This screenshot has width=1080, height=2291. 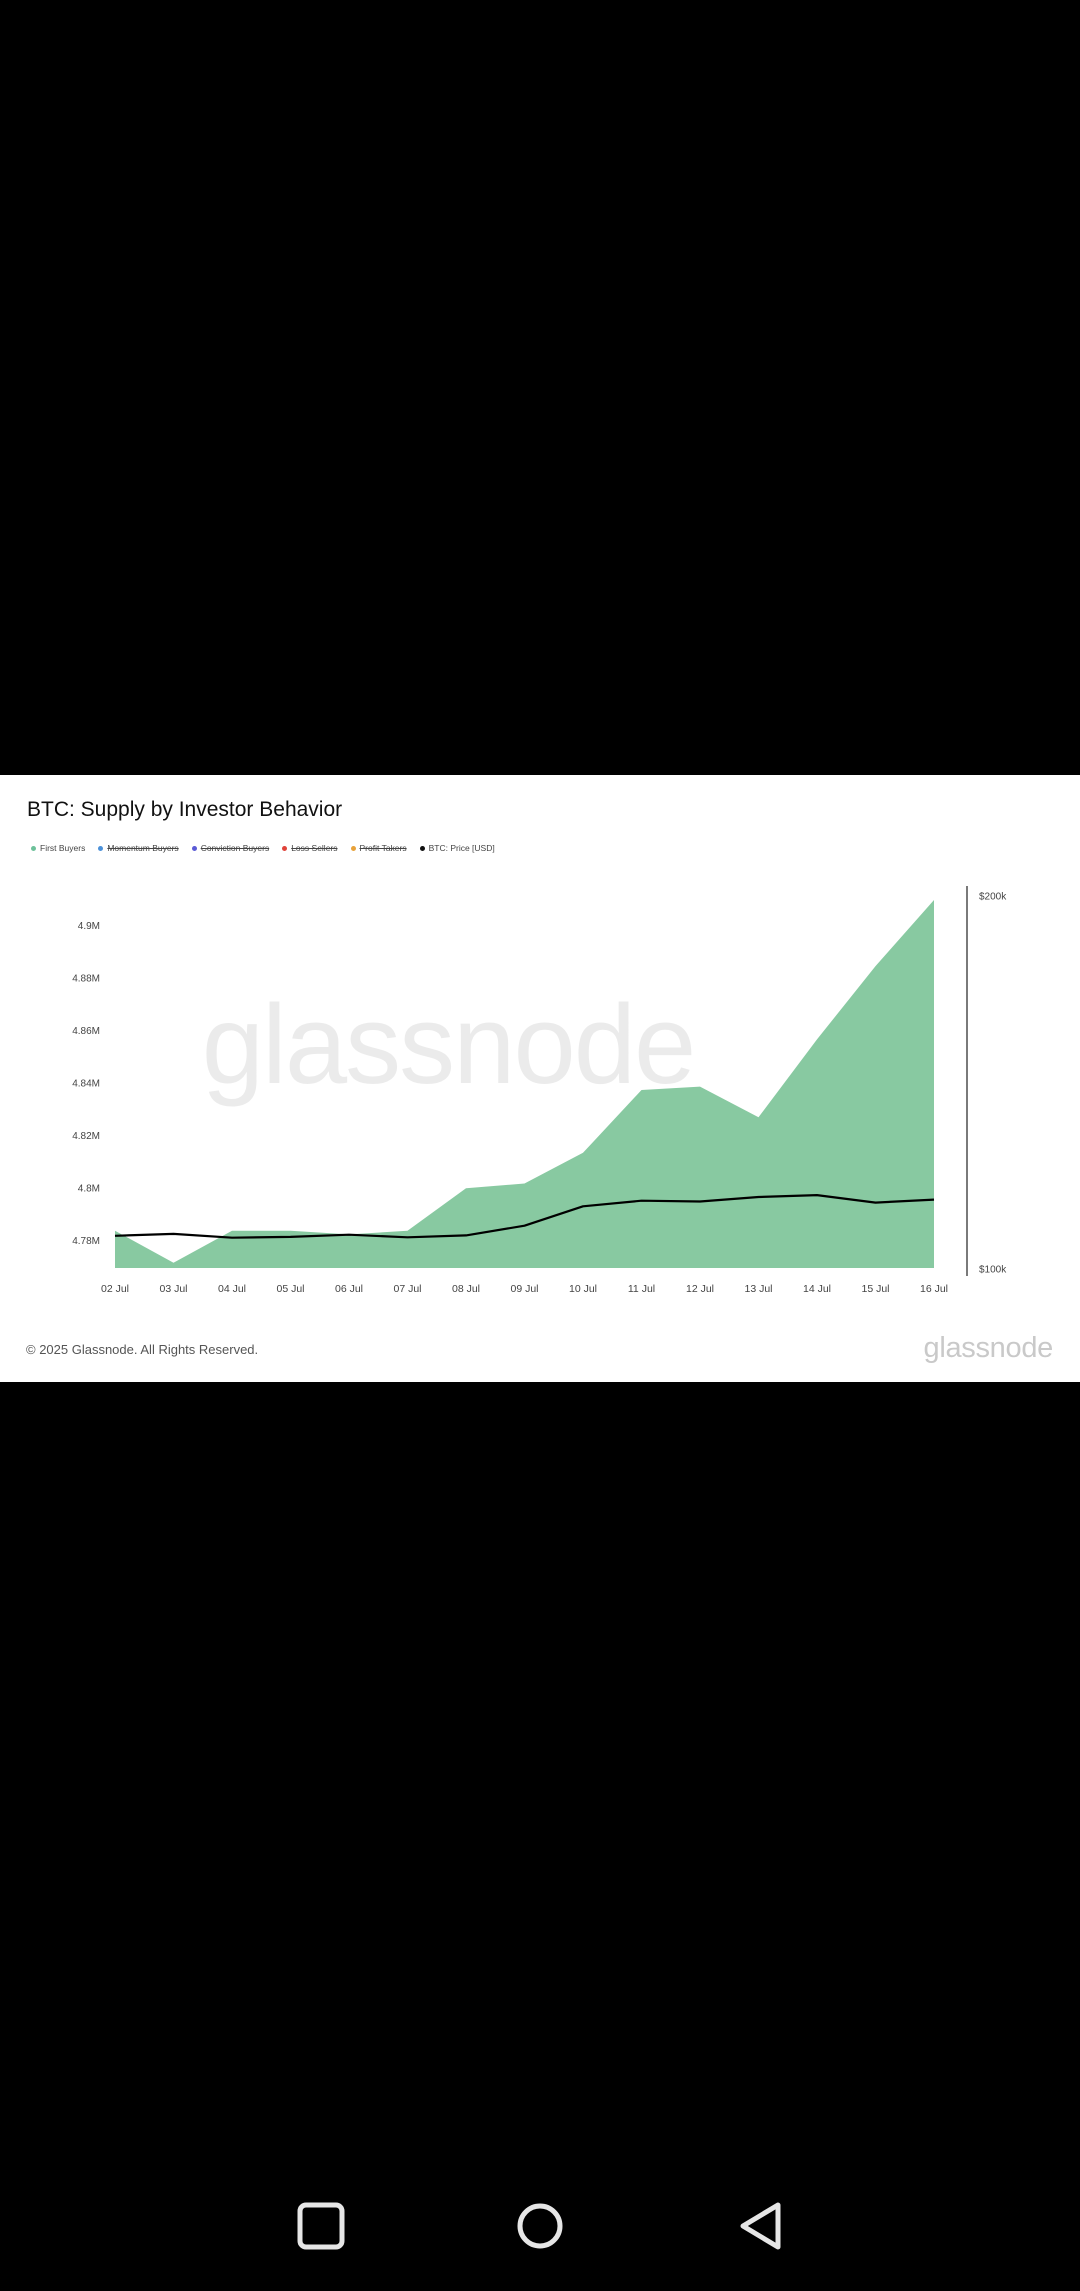 I want to click on legend-item: First Buyers, so click(x=58, y=848).